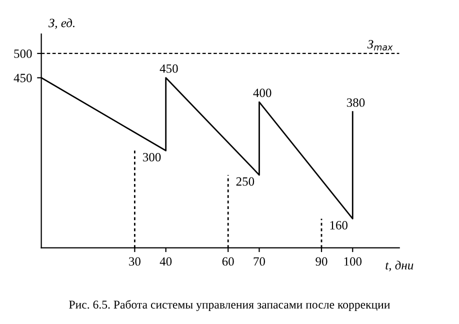 The height and width of the screenshot is (324, 459). Describe the element at coordinates (322, 261) in the screenshot. I see `x-tick-label: 90` at that location.